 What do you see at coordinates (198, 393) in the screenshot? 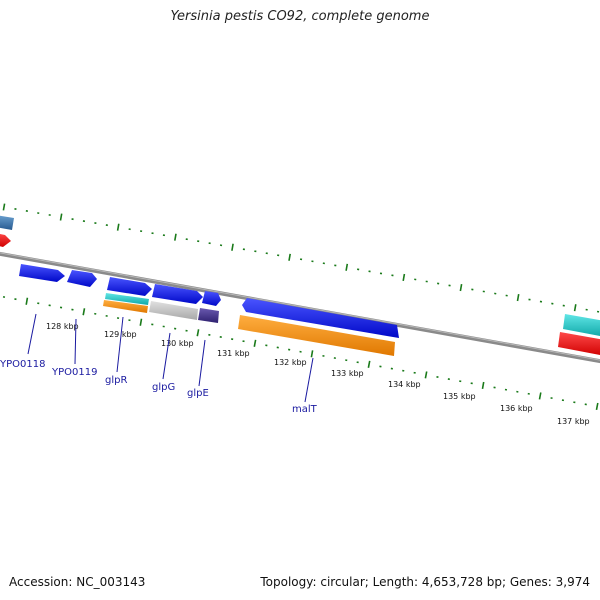
I see `gene-label-glpe: glpE` at bounding box center [198, 393].